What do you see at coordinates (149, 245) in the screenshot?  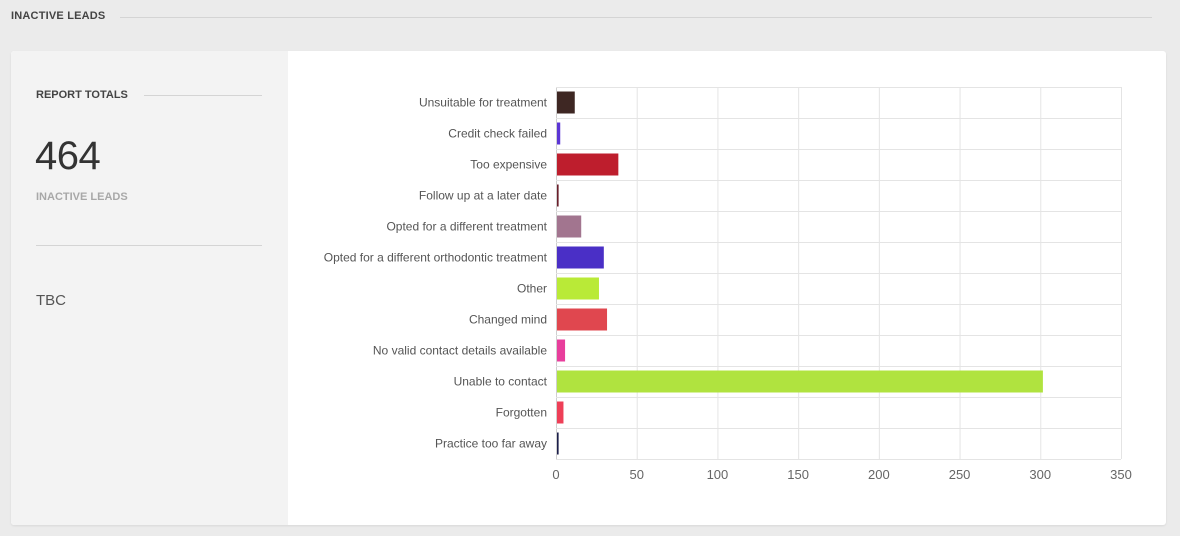 I see `side-divider` at bounding box center [149, 245].